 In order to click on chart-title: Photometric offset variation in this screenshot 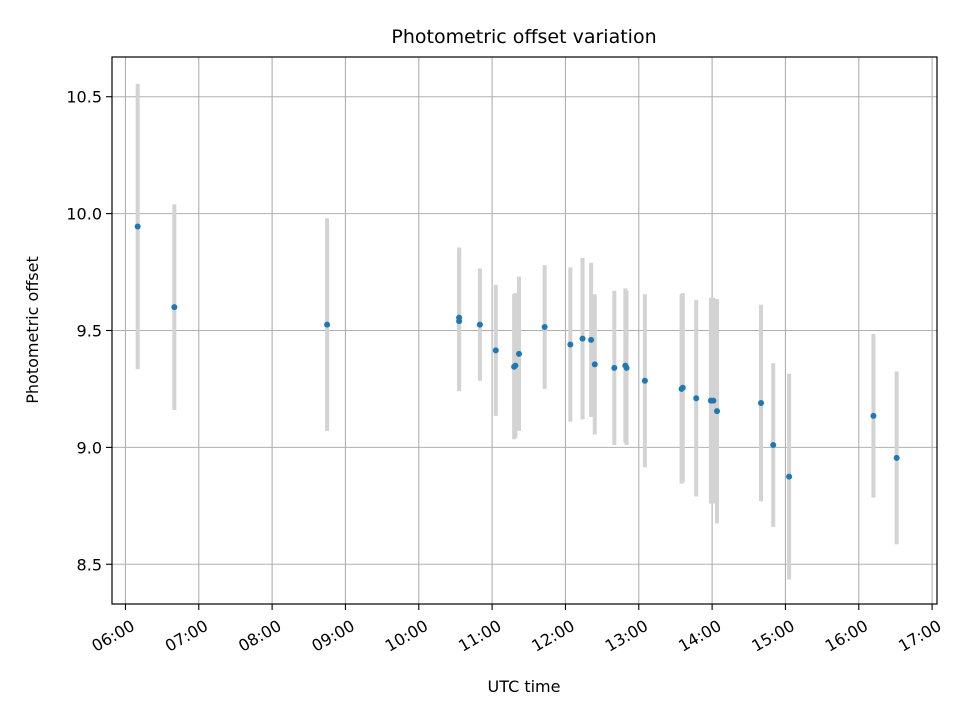, I will do `click(523, 37)`.